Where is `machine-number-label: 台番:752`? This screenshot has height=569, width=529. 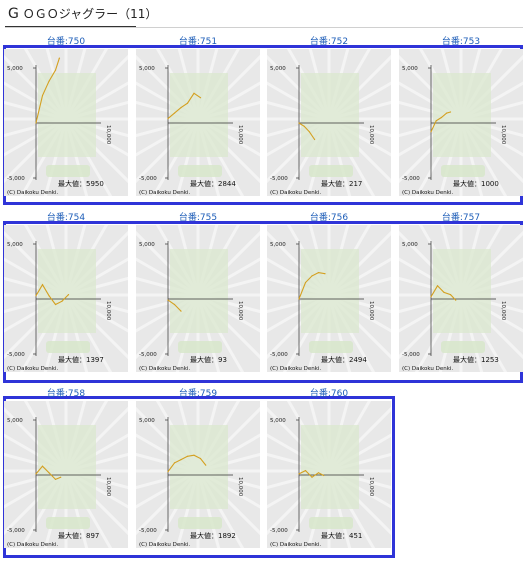 machine-number-label: 台番:752 is located at coordinates (329, 42).